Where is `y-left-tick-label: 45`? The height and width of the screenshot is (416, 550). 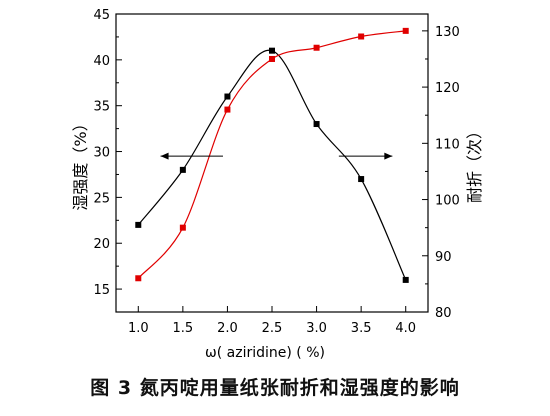 y-left-tick-label: 45 is located at coordinates (101, 15).